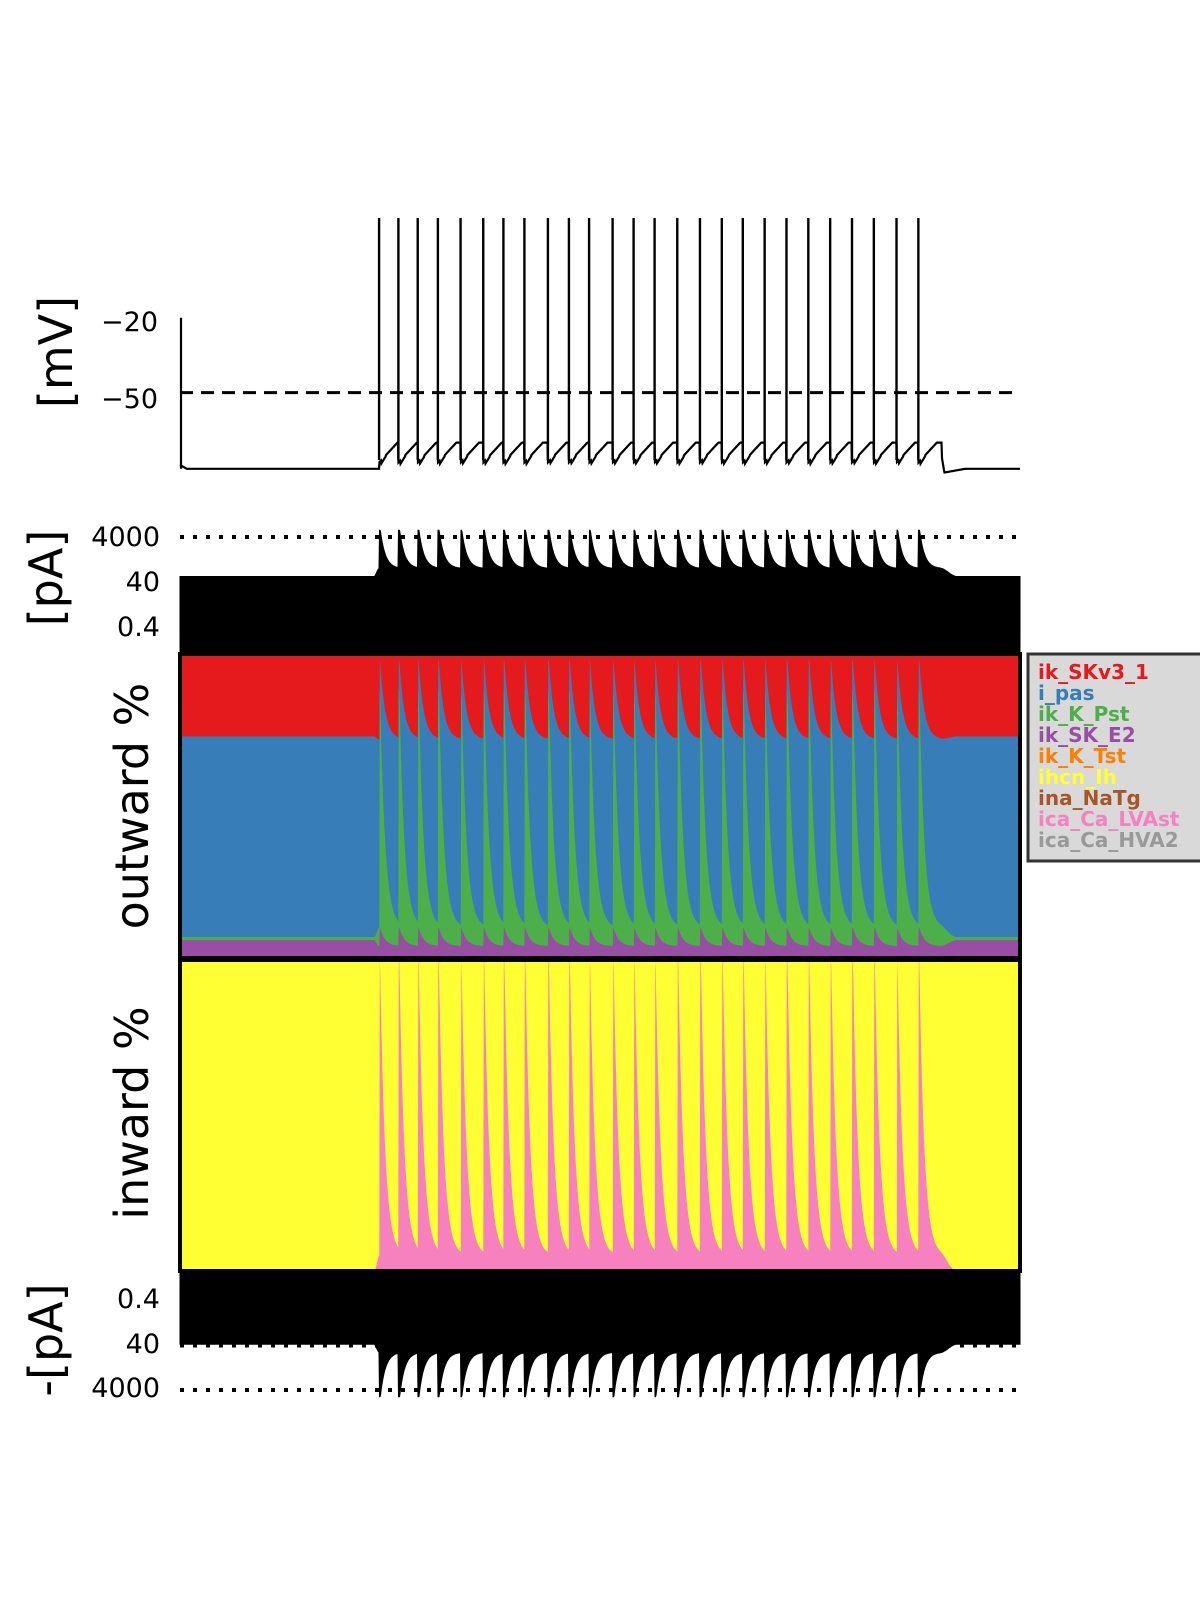 Image resolution: width=1200 pixels, height=1600 pixels. I want to click on voltage-tick-minus50: −50, so click(129, 399).